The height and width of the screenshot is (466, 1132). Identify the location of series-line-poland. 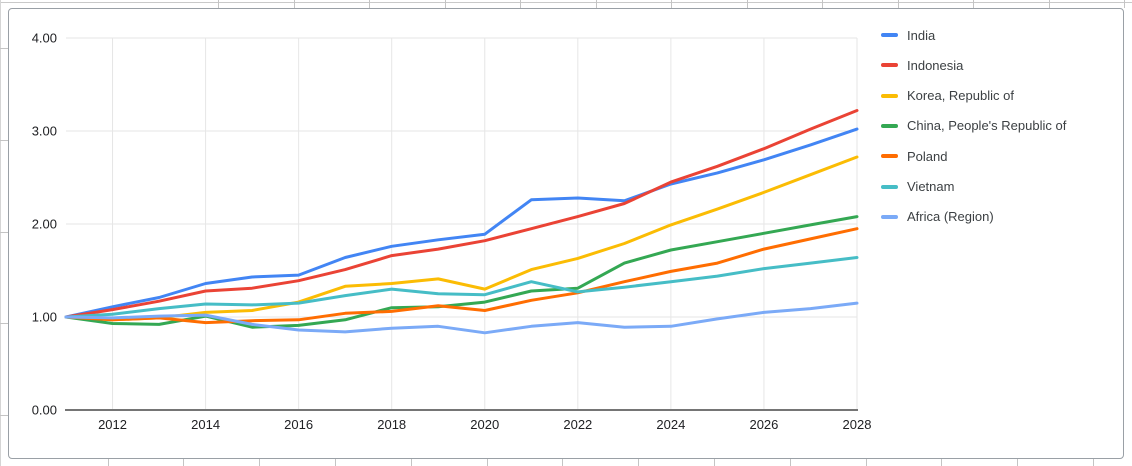
(461, 276).